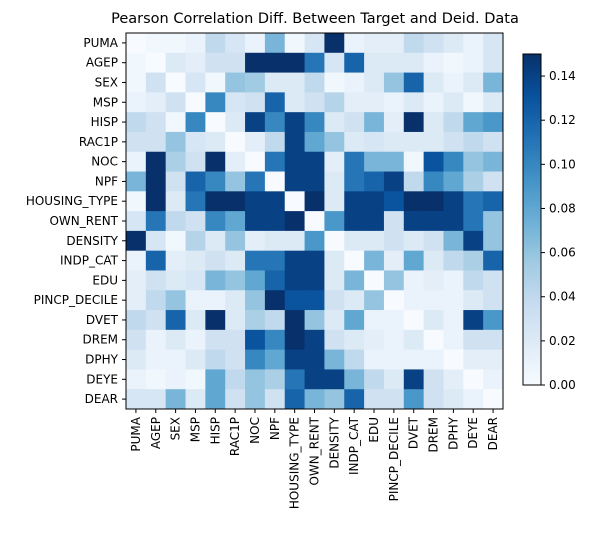  I want to click on colorbar-tick-label: 0.10, so click(562, 164).